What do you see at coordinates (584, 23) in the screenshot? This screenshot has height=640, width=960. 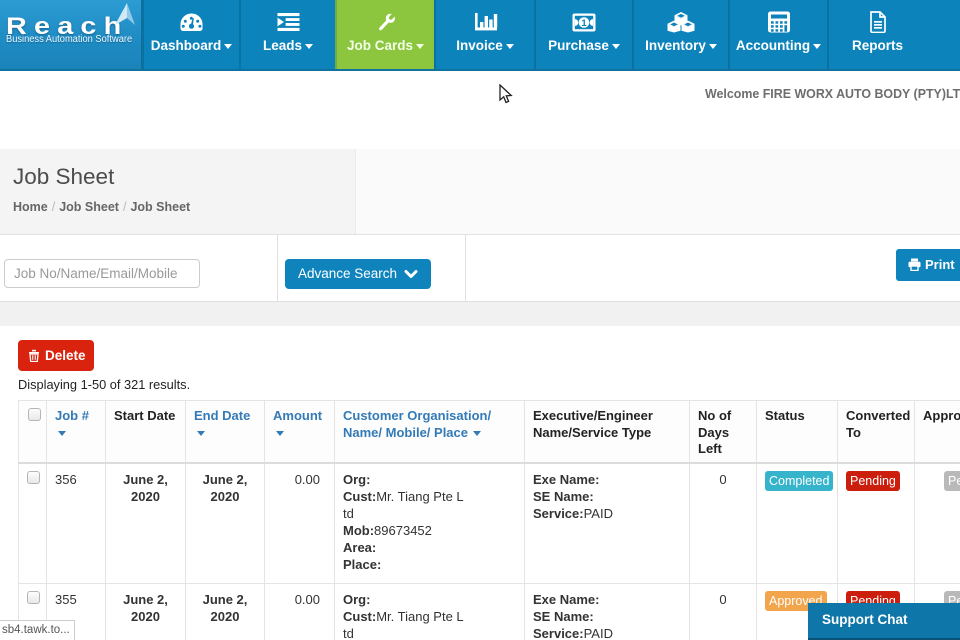 I see `svg-text: 1` at bounding box center [584, 23].